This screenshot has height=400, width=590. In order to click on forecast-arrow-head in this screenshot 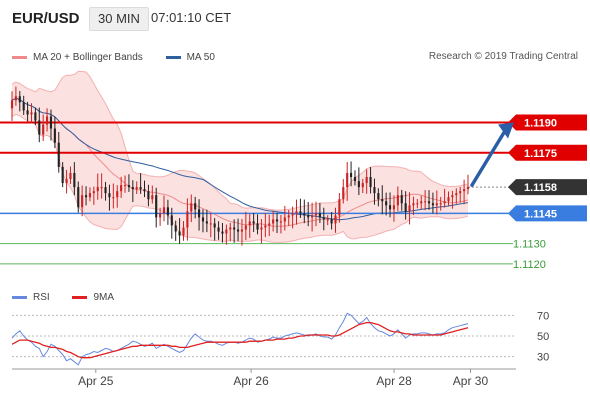, I will do `click(506, 130)`.